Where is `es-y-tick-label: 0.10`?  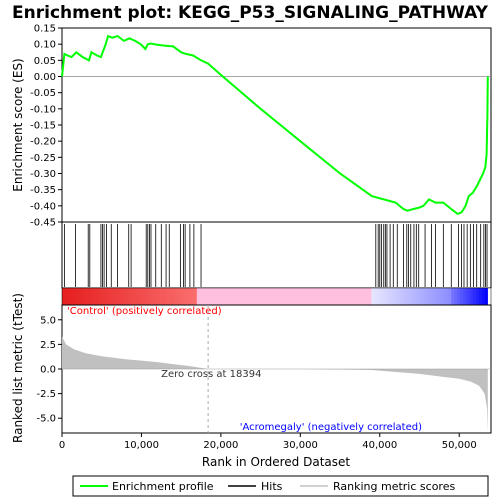
es-y-tick-label: 0.10 is located at coordinates (45, 45).